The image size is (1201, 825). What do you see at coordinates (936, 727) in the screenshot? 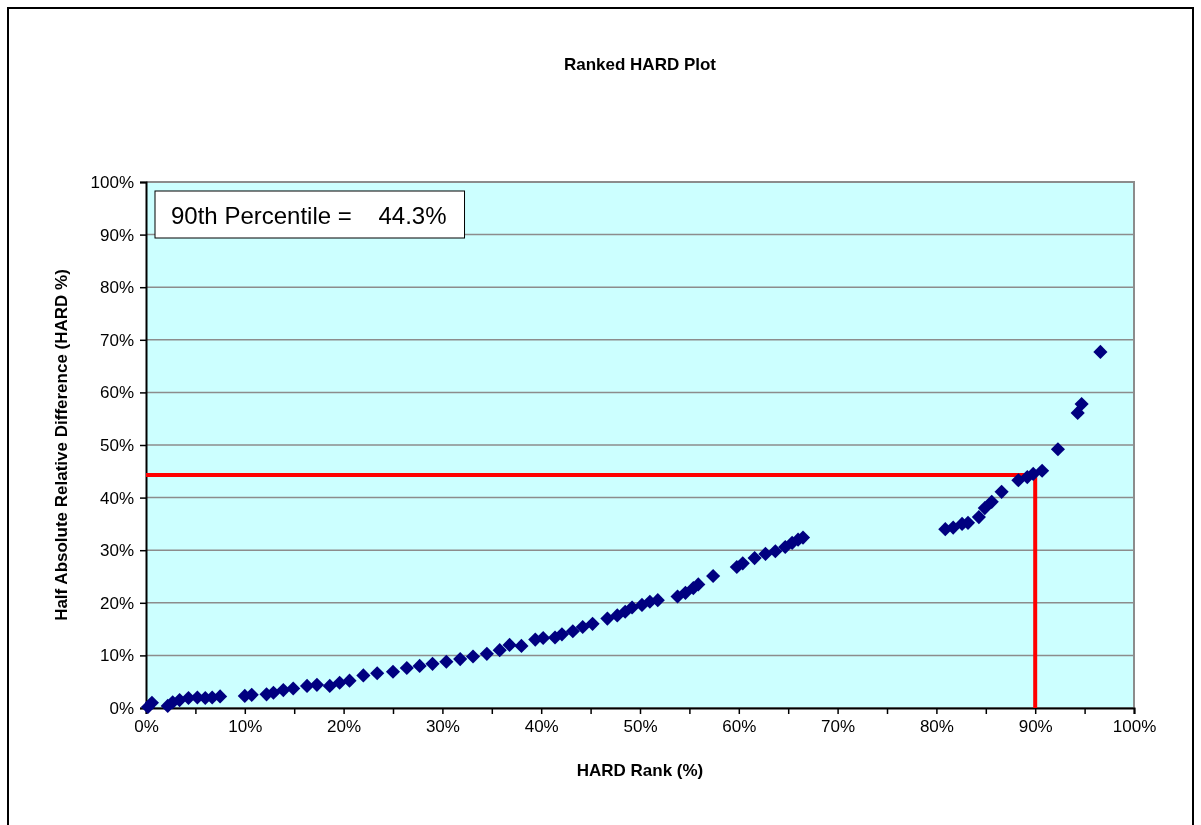
I see `x-tick-label: 80%` at bounding box center [936, 727].